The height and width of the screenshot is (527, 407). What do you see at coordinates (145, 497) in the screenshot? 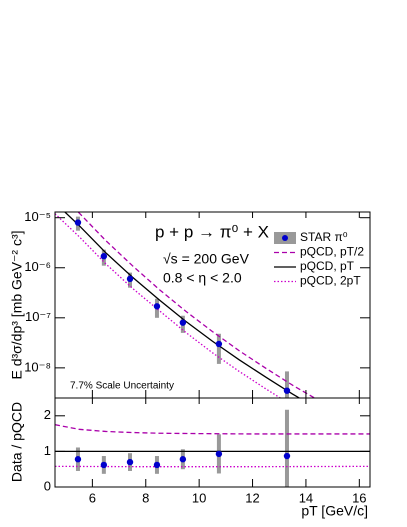
I see `x-tick-label: 8` at bounding box center [145, 497].